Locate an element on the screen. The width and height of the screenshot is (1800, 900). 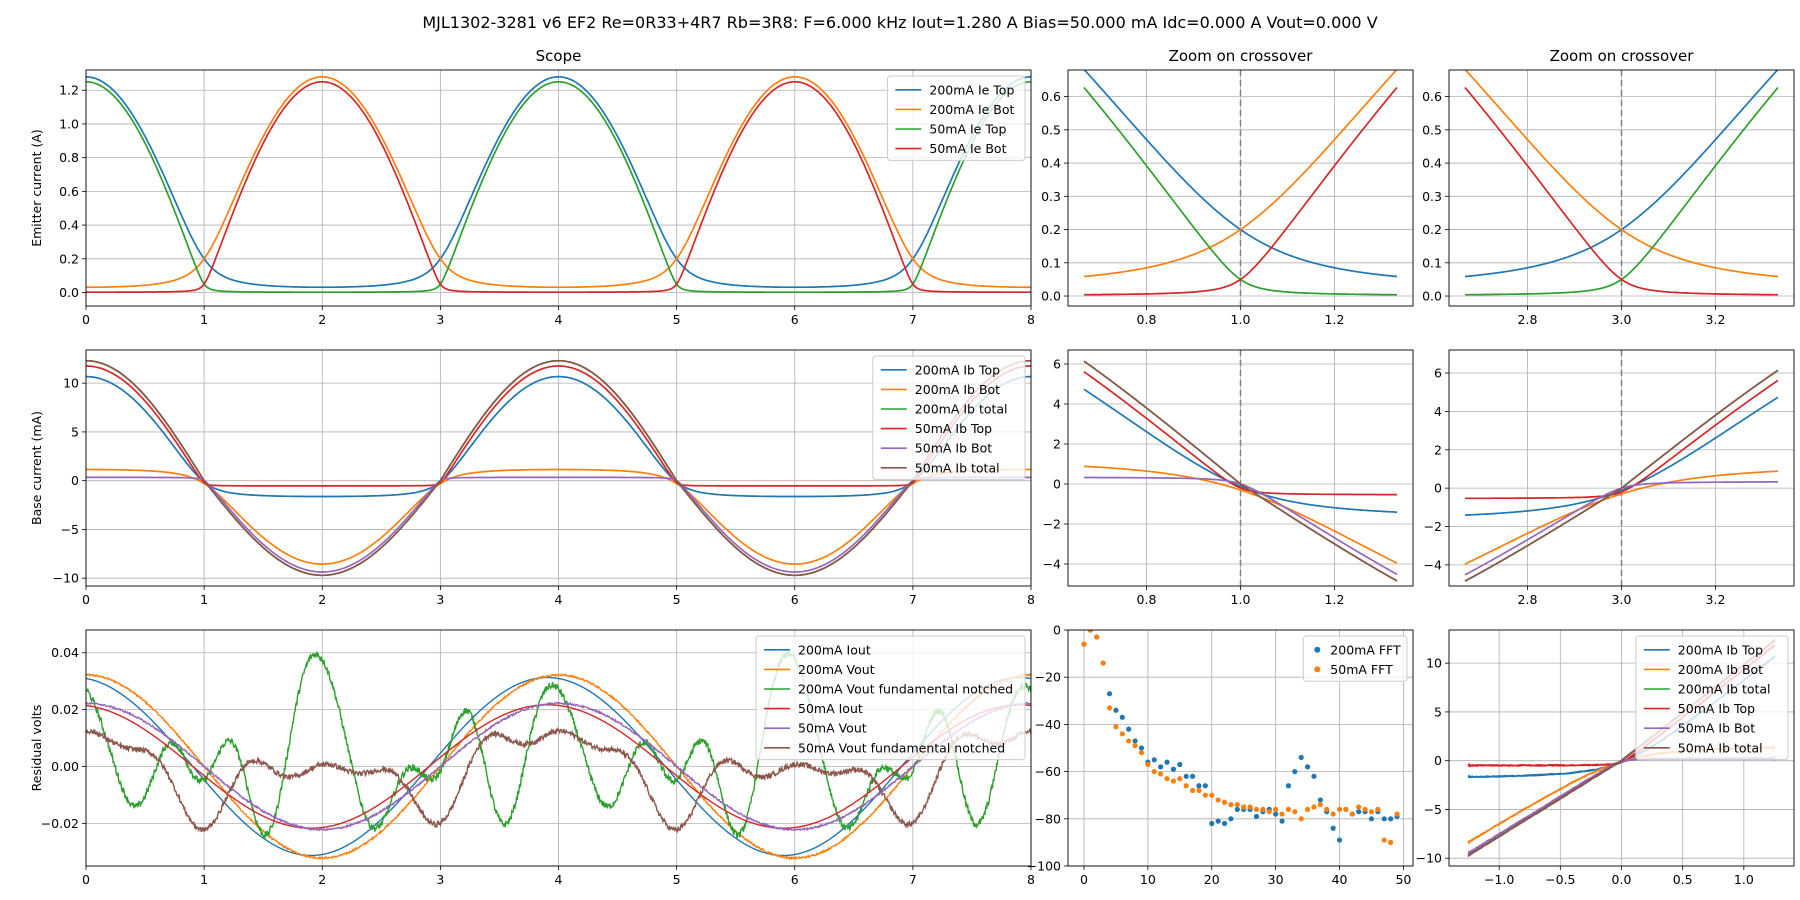
x-tick-label: 1.0 is located at coordinates (1241, 319).